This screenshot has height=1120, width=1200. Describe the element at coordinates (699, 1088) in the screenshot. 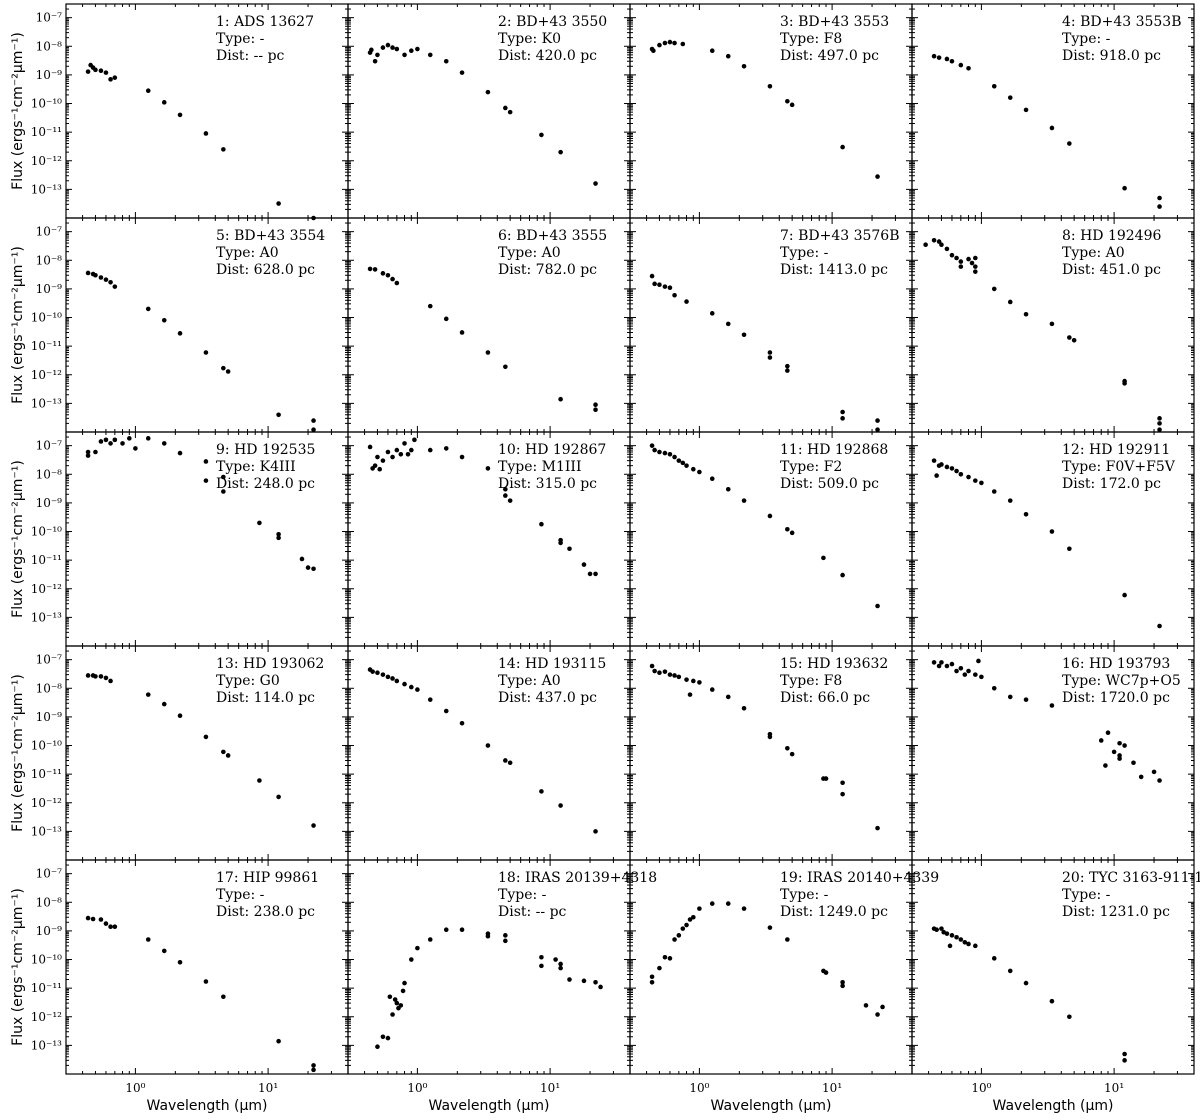

I see `x-tick-label: 10⁰` at that location.